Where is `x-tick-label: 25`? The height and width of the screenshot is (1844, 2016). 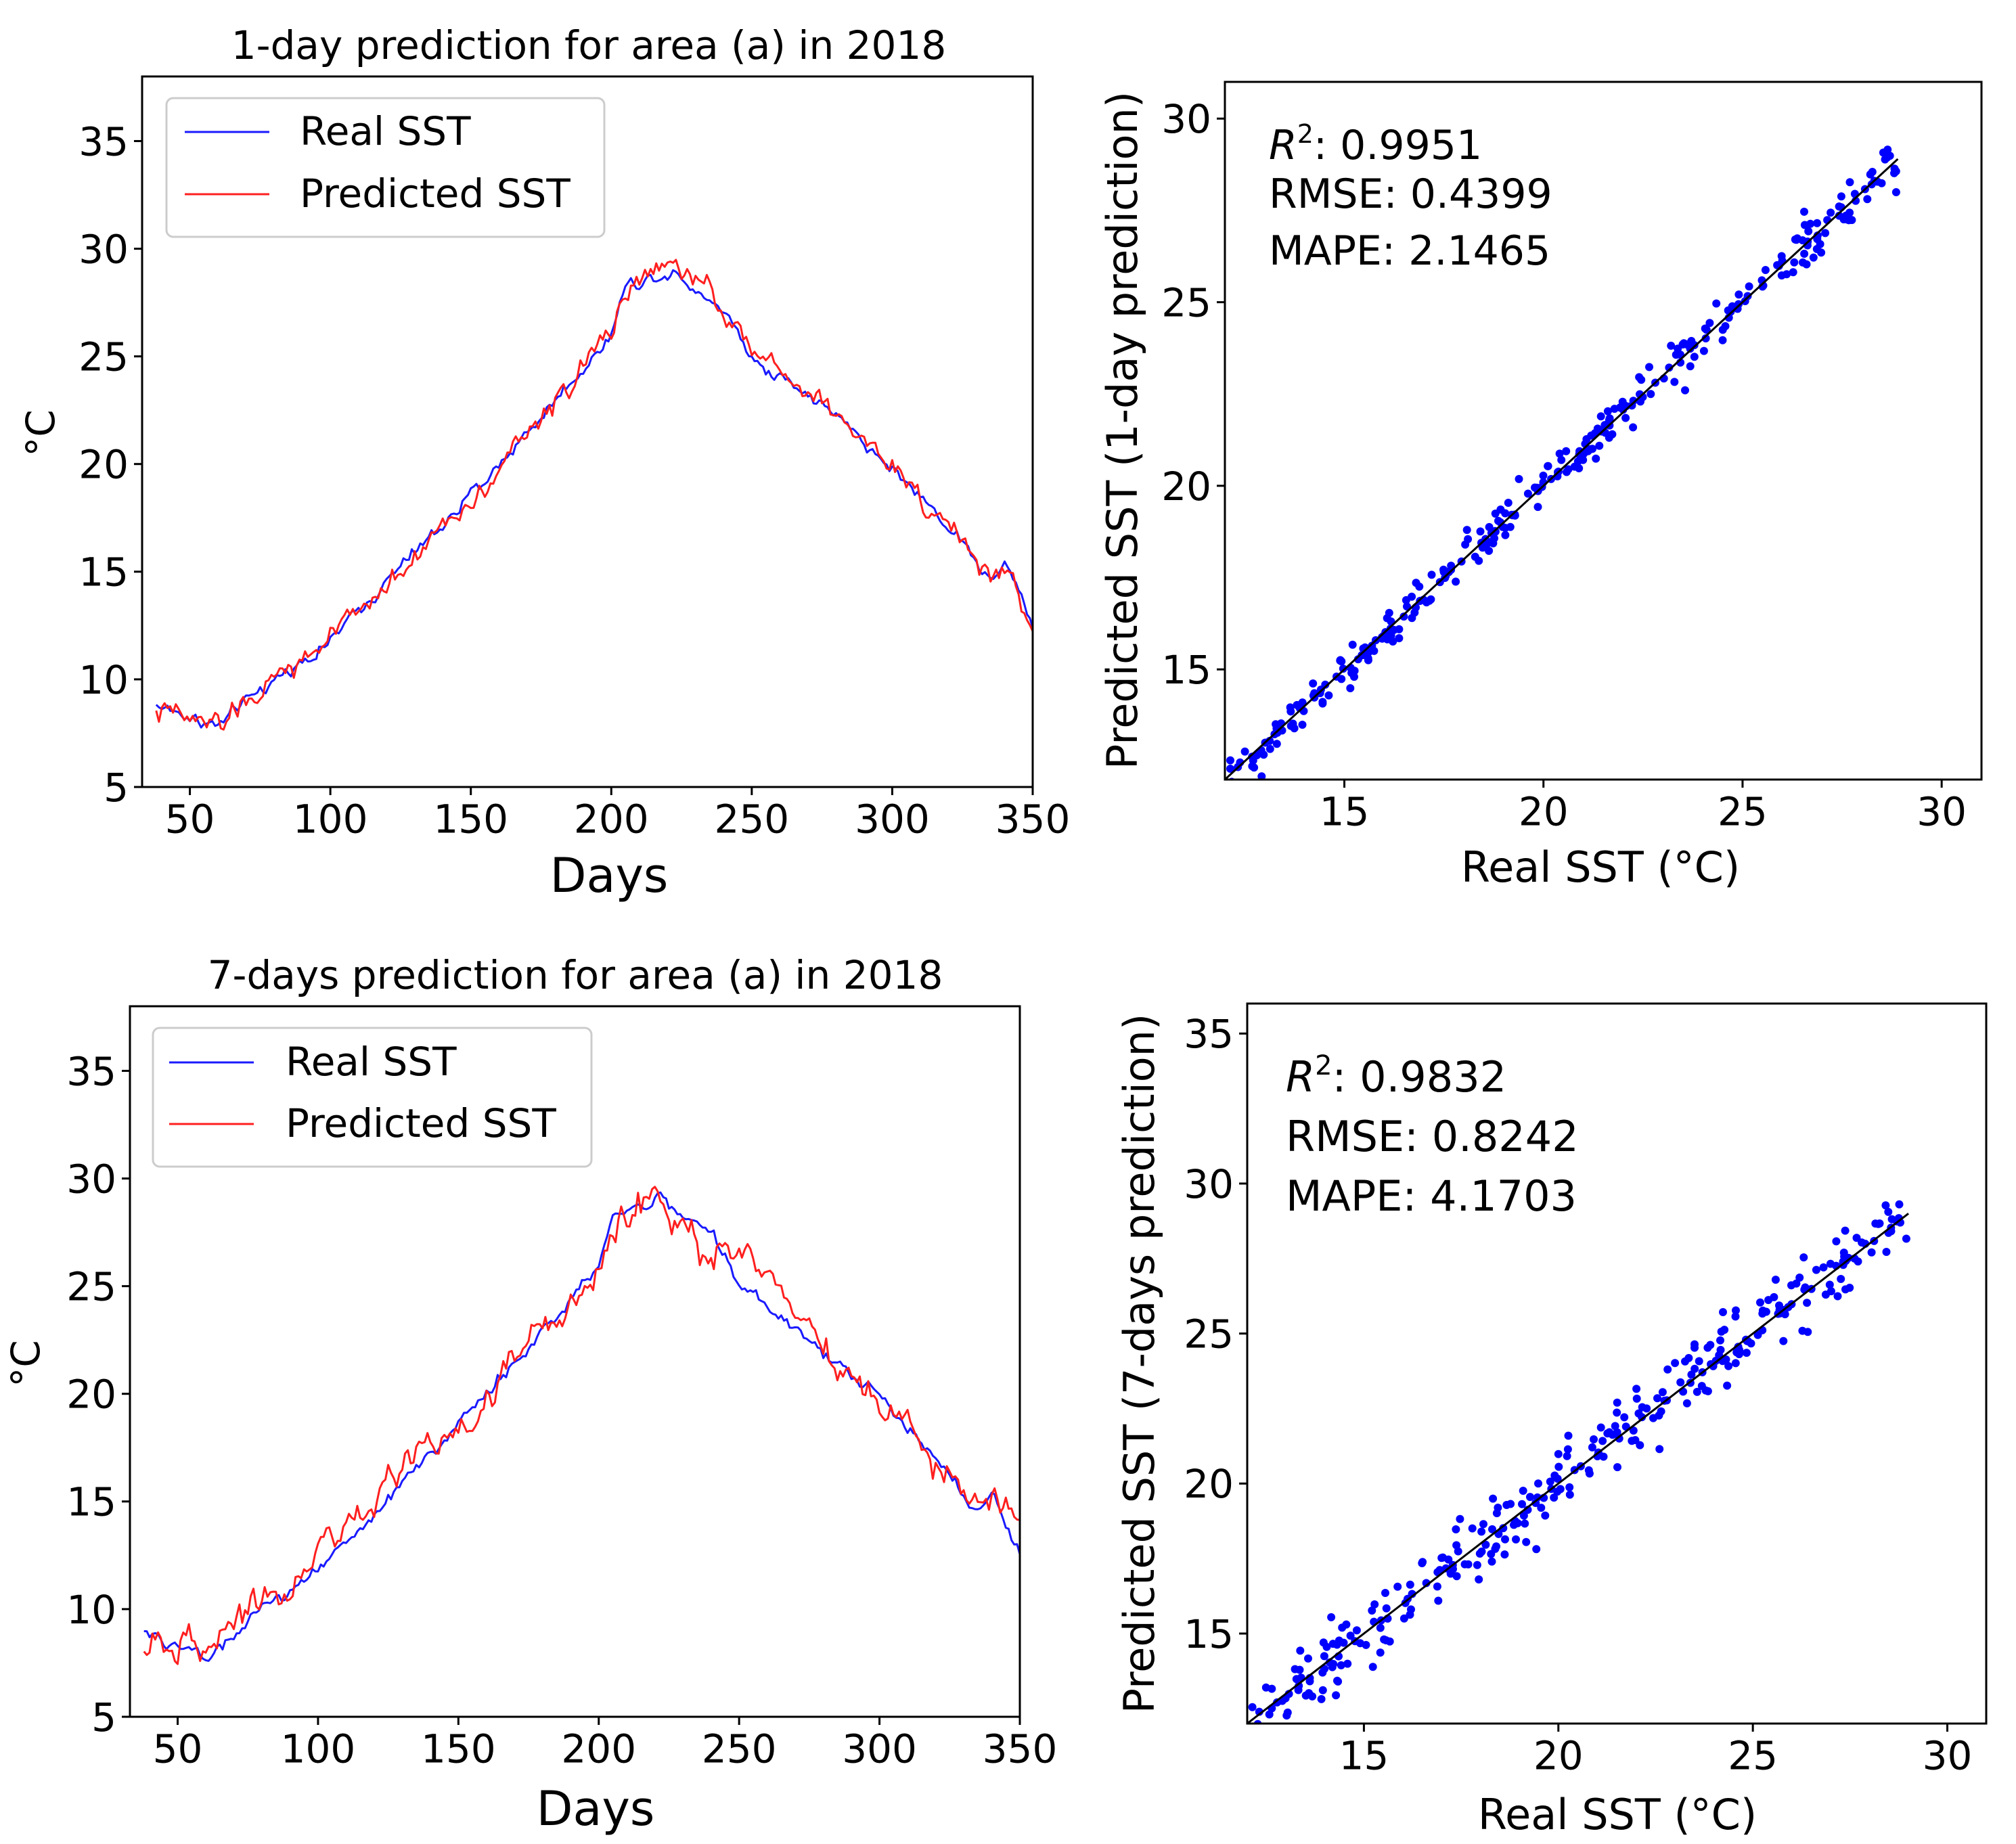
x-tick-label: 25 is located at coordinates (1743, 812).